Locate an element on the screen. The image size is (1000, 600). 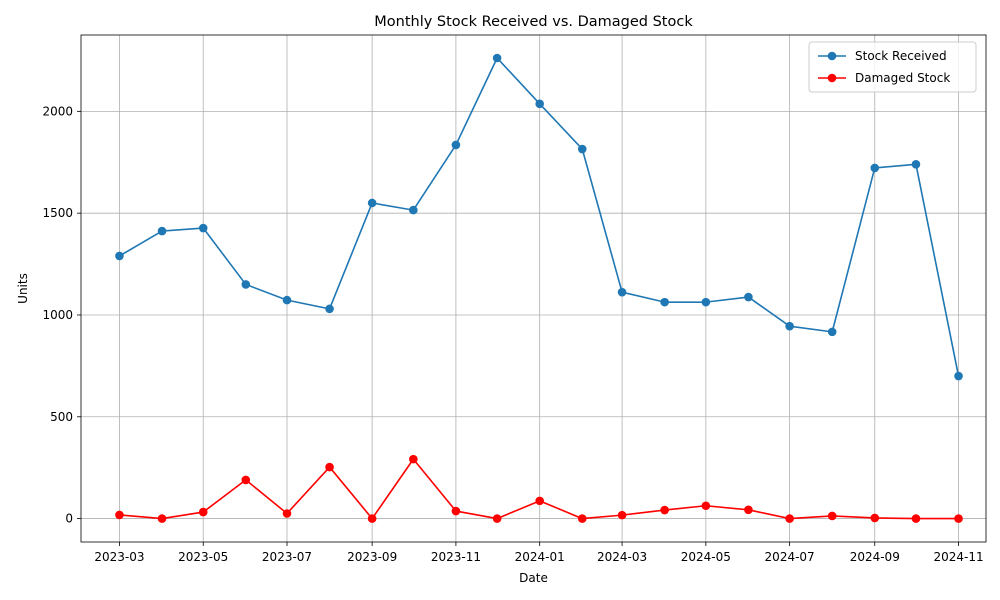
x-tick-label: 2023-07 is located at coordinates (287, 557).